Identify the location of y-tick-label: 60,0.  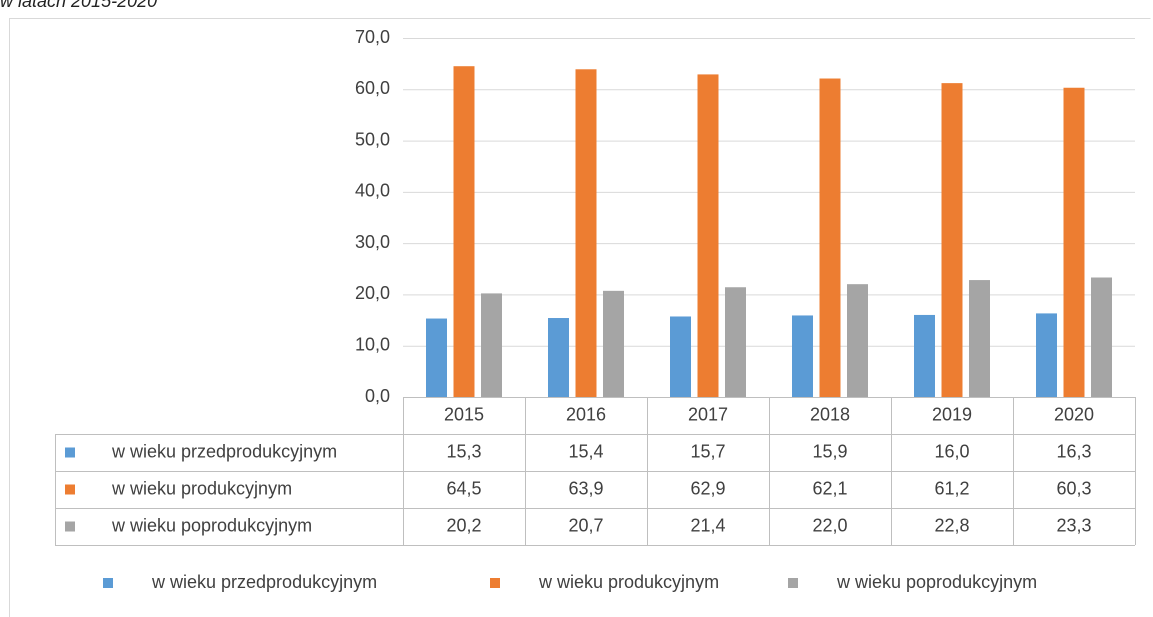
(372, 88).